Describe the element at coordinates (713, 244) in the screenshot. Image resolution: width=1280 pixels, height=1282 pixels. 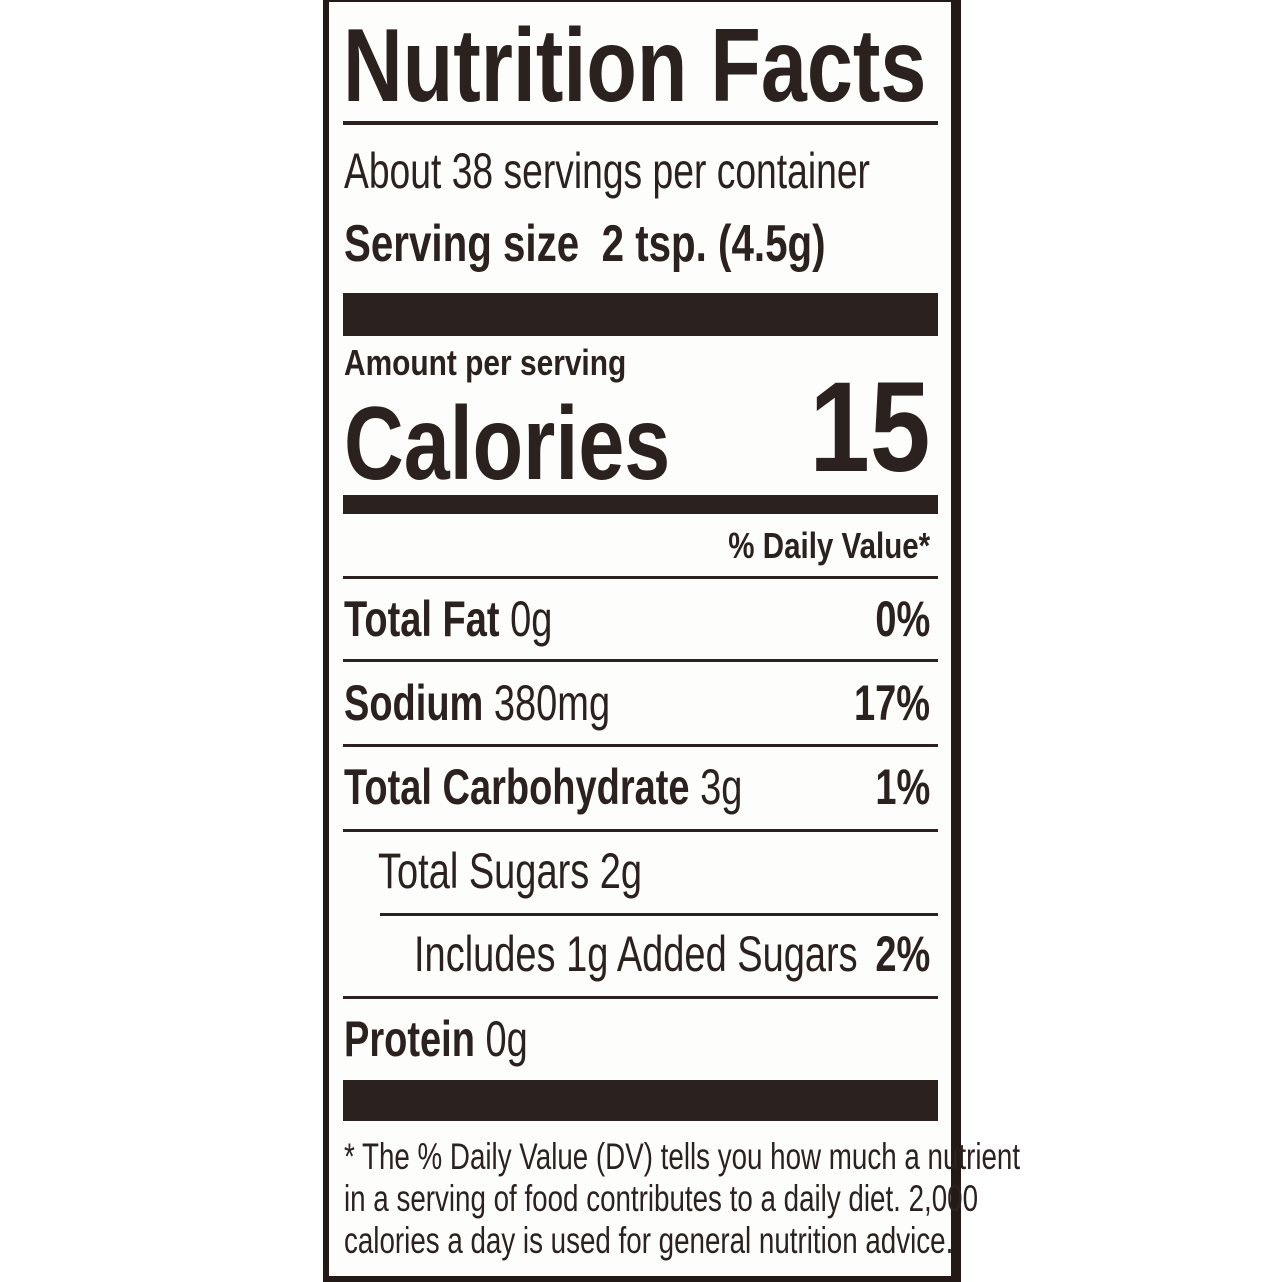
I see `serving-size-value: 2 tsp. (4.5g)` at that location.